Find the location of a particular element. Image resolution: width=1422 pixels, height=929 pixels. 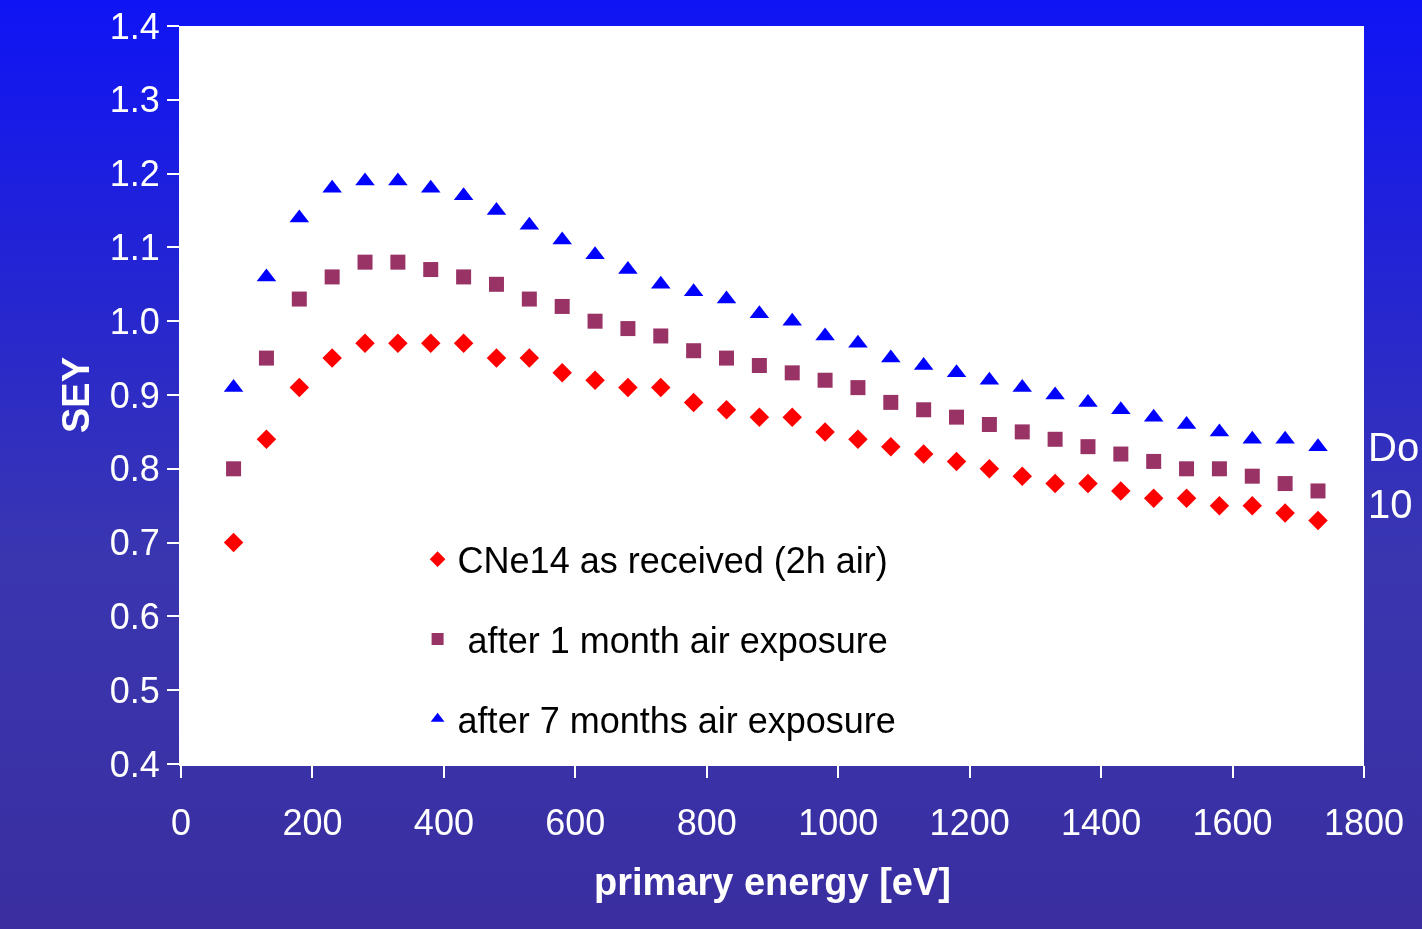

x-tick-label: 600 is located at coordinates (575, 823).